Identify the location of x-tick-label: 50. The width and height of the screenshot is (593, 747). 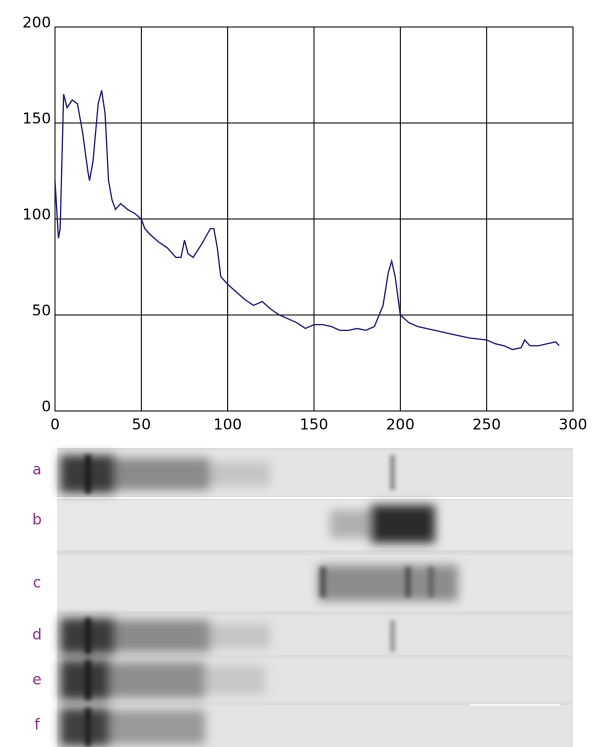
(141, 425).